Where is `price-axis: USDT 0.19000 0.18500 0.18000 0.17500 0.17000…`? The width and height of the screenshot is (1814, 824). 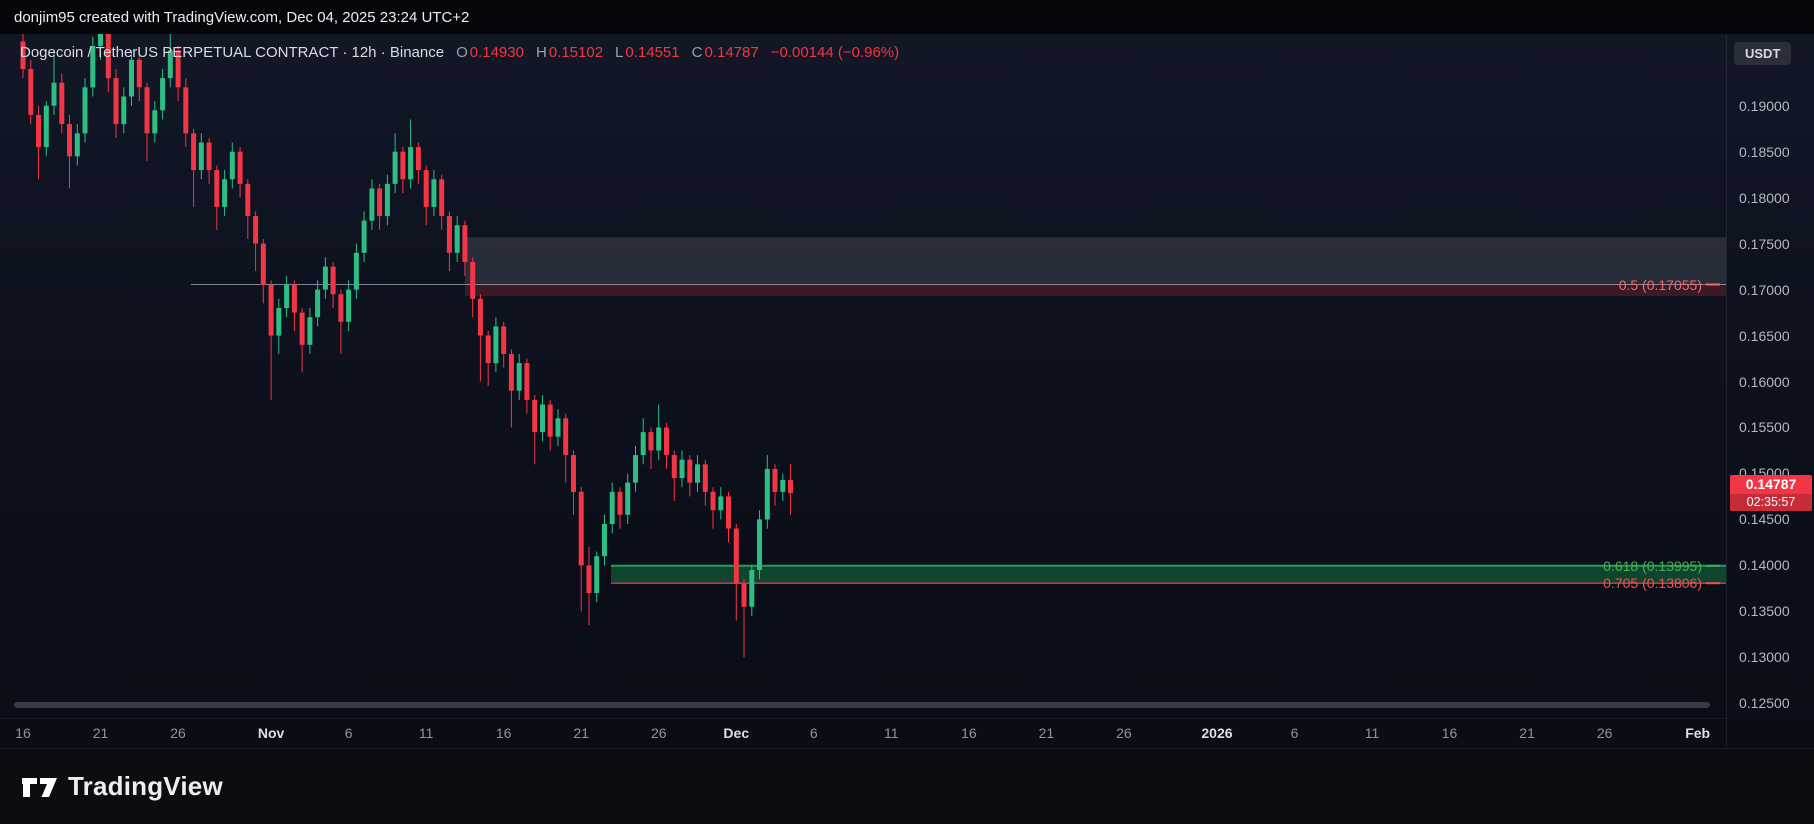 price-axis: USDT 0.19000 0.18500 0.18000 0.17500 0.17000… is located at coordinates (1770, 391).